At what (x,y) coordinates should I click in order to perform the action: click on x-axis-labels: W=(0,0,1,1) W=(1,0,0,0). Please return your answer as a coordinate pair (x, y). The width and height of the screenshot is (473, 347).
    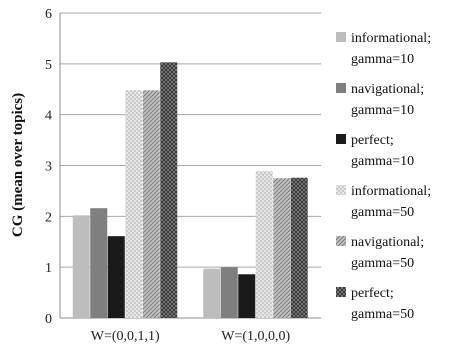
    Looking at the image, I should click on (191, 336).